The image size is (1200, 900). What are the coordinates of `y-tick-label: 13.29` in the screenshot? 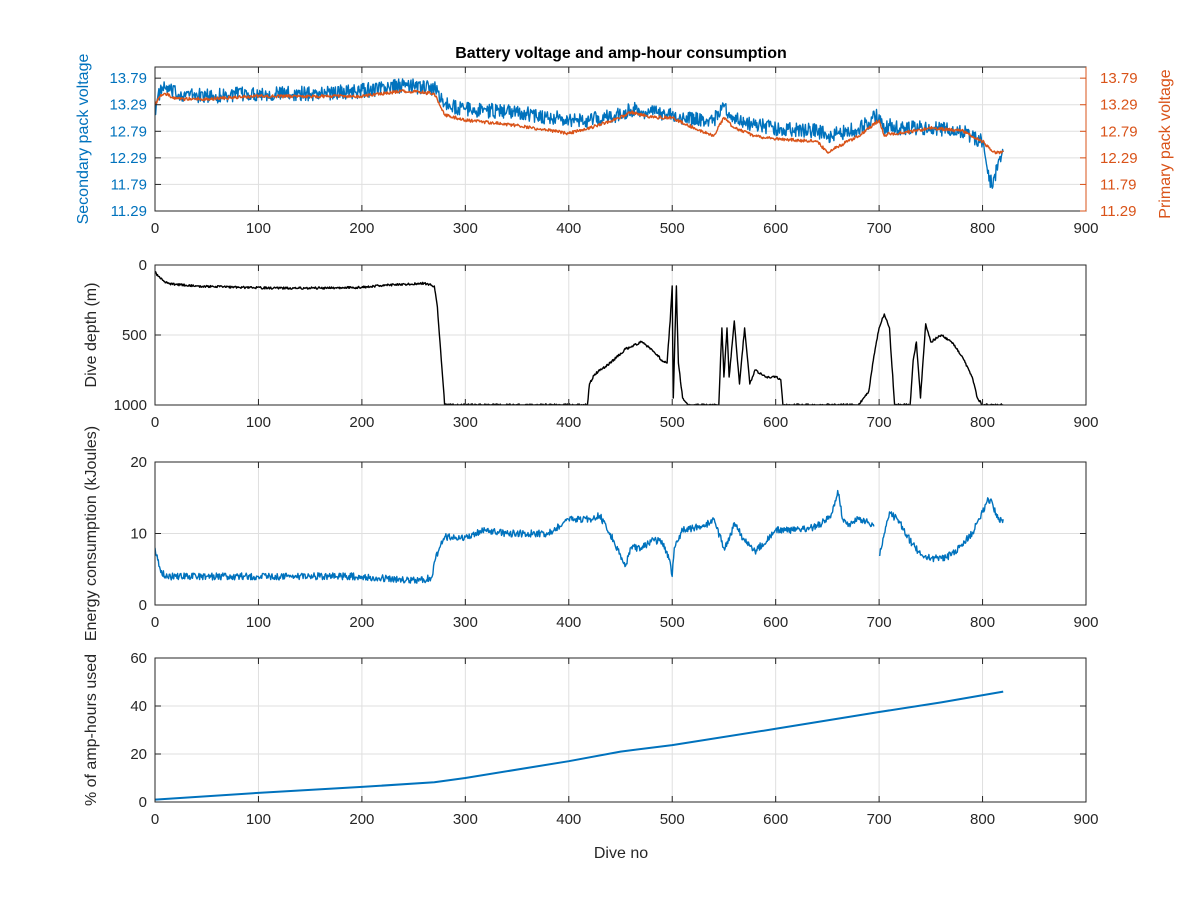 It's located at (128, 105).